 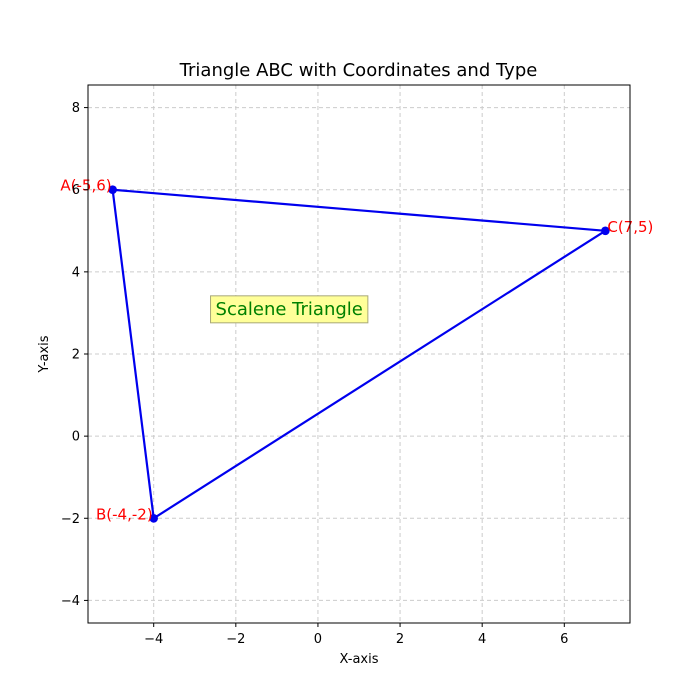 What do you see at coordinates (318, 639) in the screenshot?
I see `x-tick-label: 0` at bounding box center [318, 639].